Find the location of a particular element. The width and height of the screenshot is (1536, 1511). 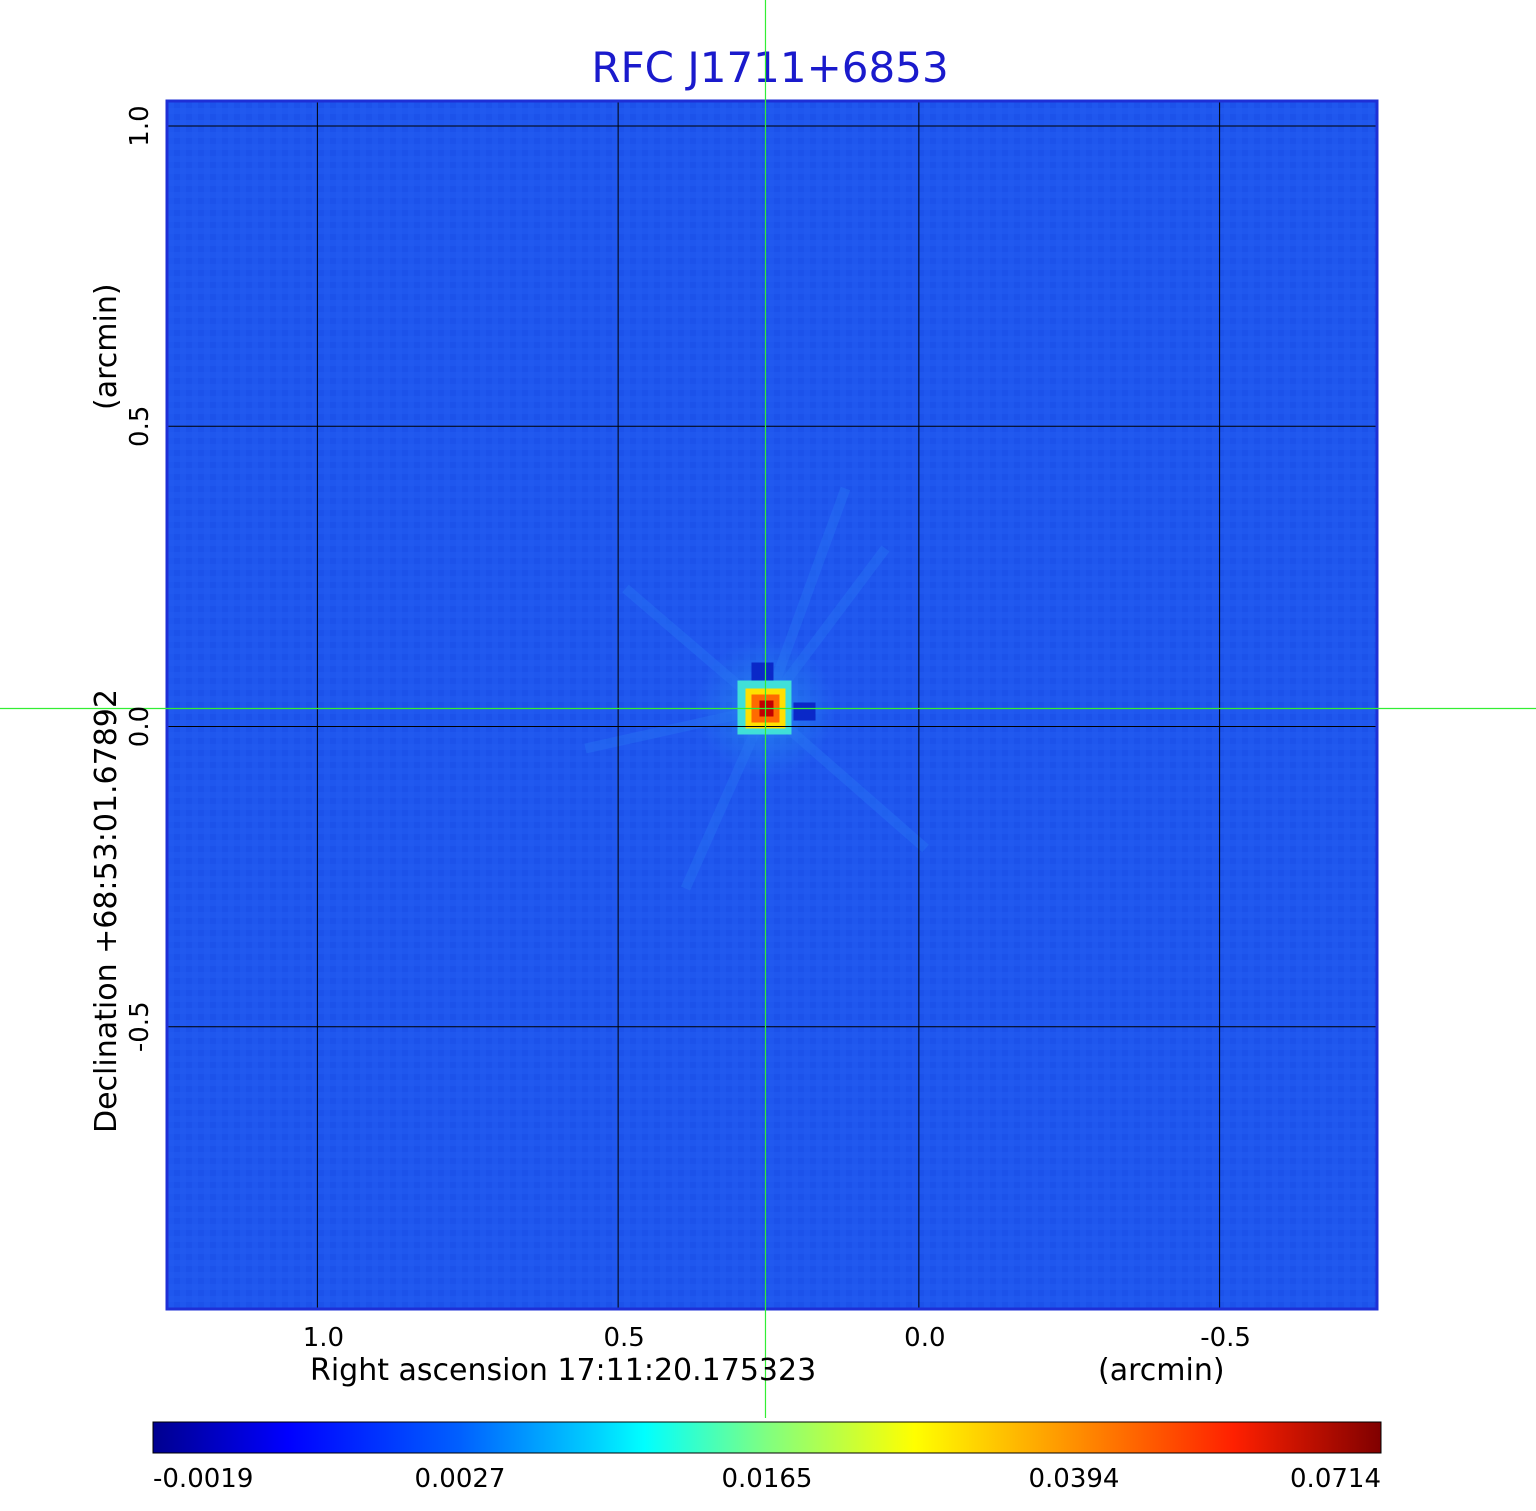

x-axis-unit: (arcmin) is located at coordinates (1161, 1370).